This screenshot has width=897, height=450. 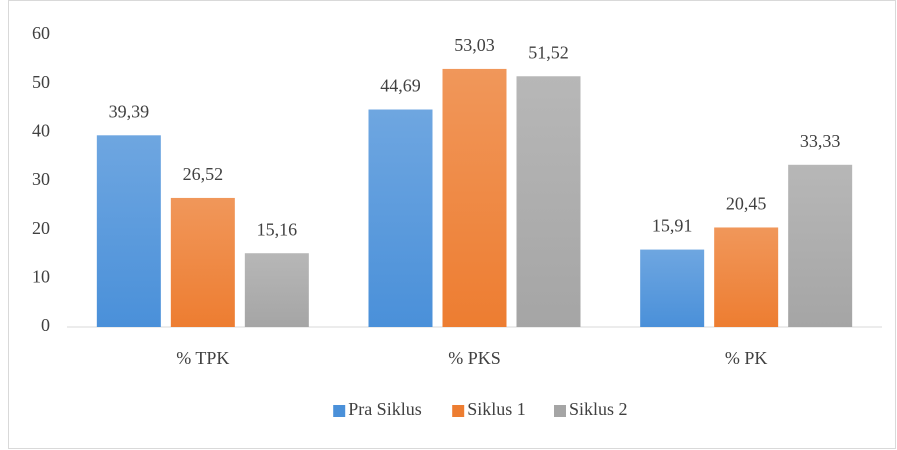 I want to click on data-label: 39,39, so click(x=129, y=111).